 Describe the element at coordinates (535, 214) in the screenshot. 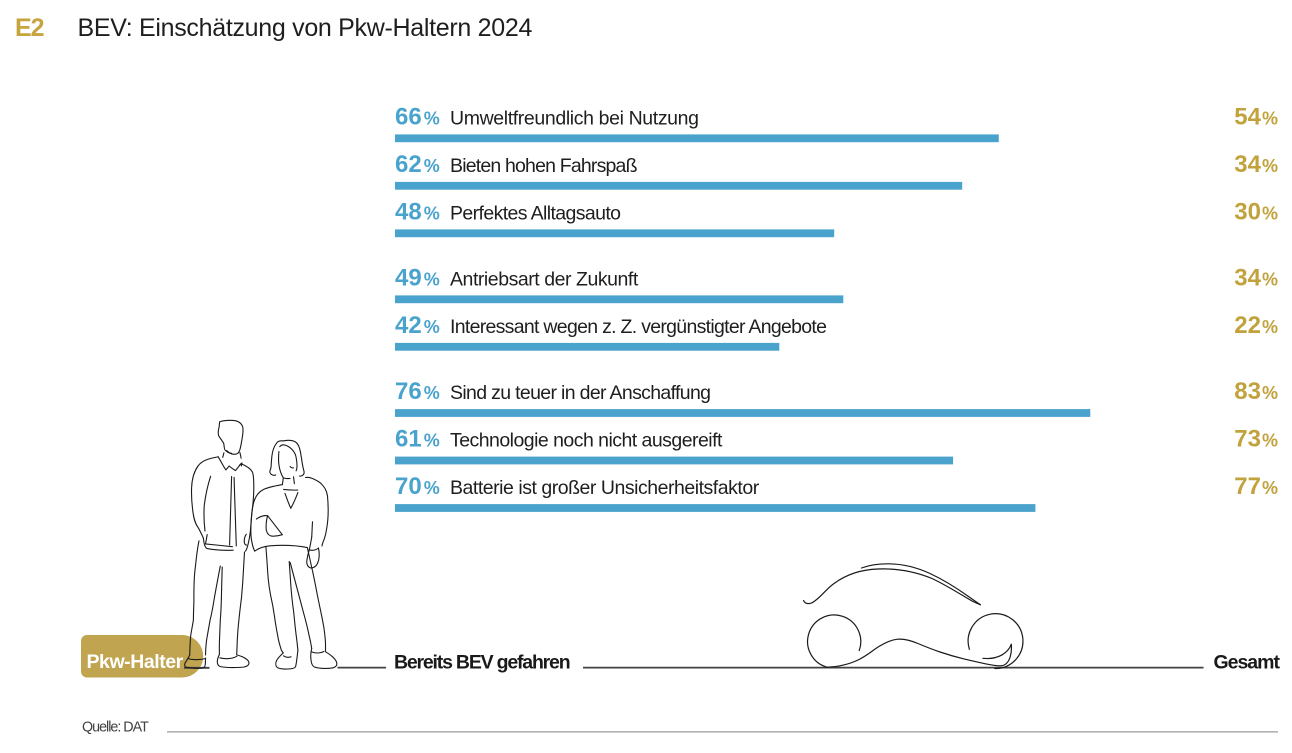

I see `svg-text: Perfektes Alltagsauto` at that location.